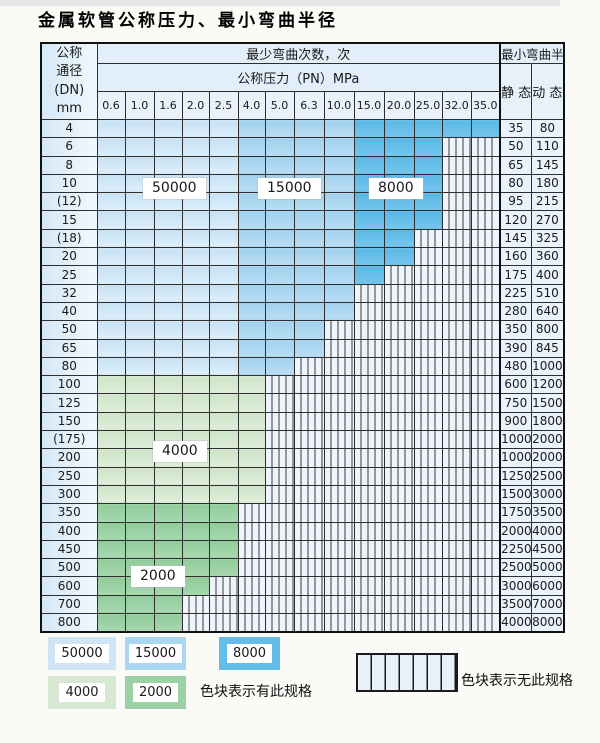 The width and height of the screenshot is (600, 743). Describe the element at coordinates (515, 165) in the screenshot. I see `static-radius-cell: 65` at that location.